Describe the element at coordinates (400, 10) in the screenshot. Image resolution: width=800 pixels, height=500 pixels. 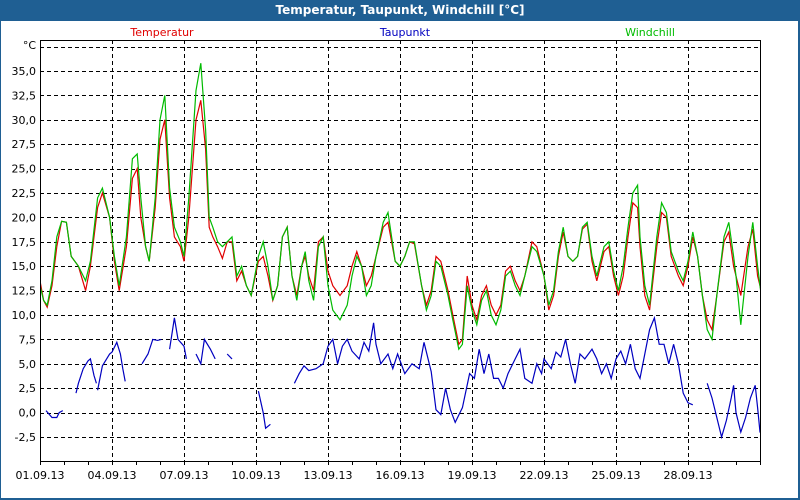
I see `window-title: Temperatur, Taupunkt, Windchill [°C]` at that location.